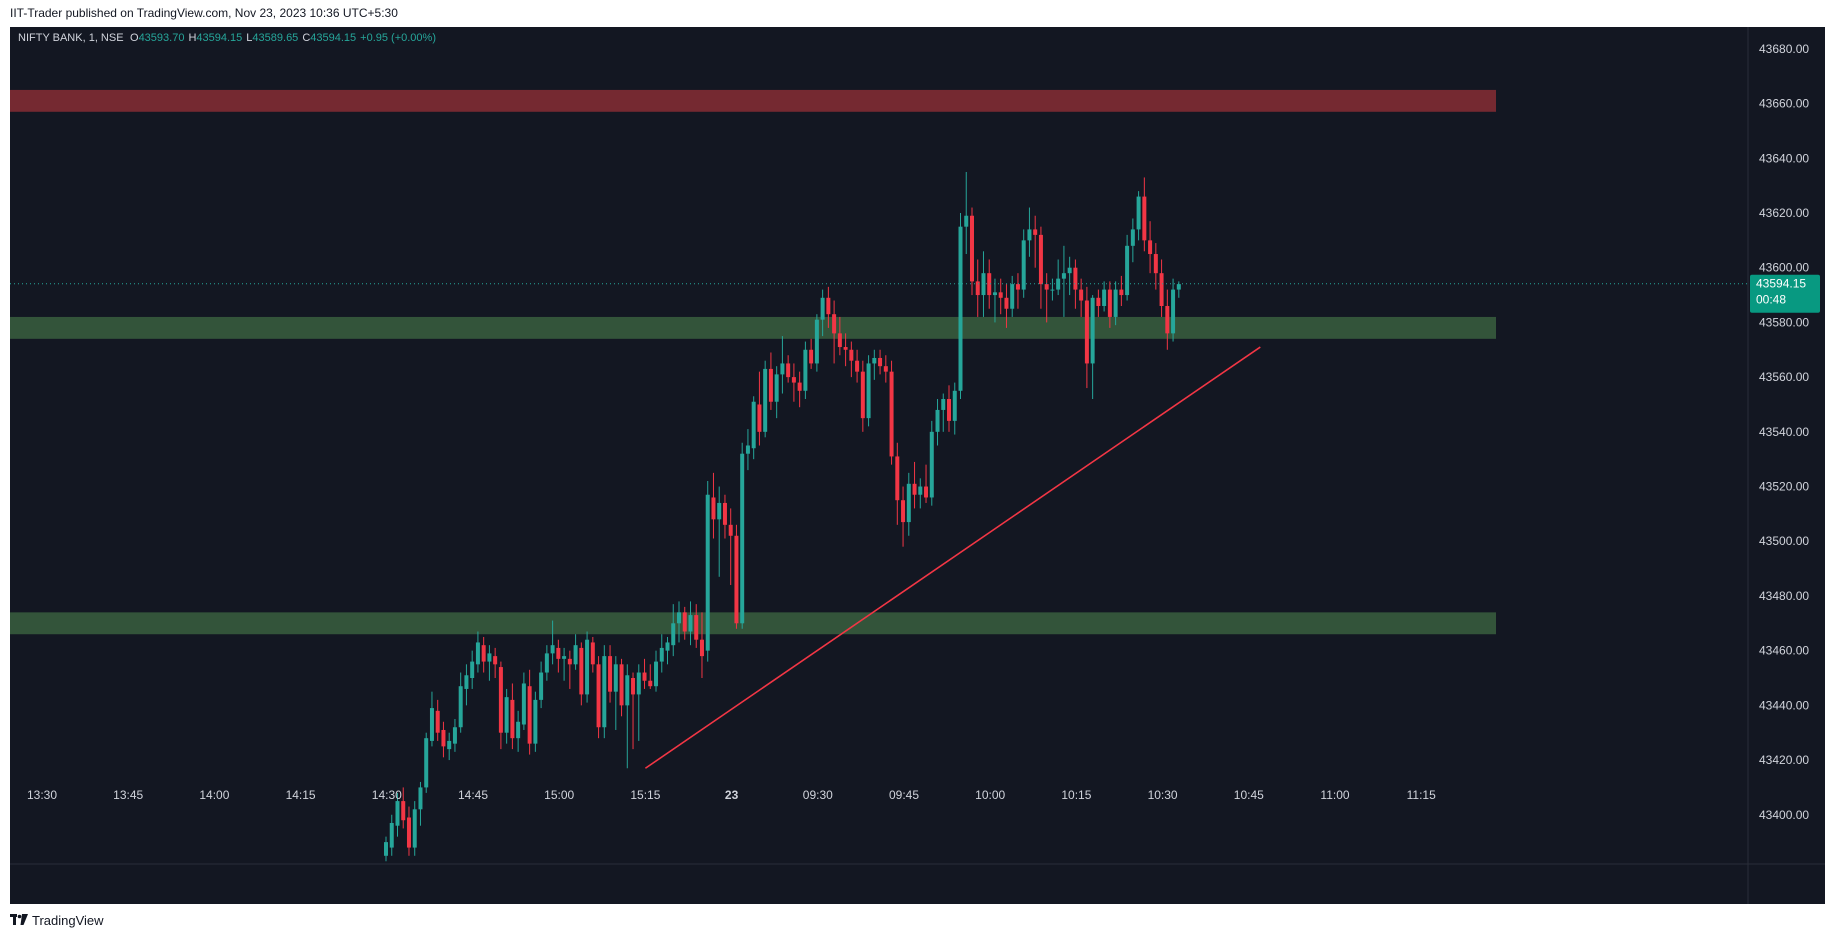 The image size is (1835, 939). Describe the element at coordinates (68, 920) in the screenshot. I see `footer-brand: TradingView` at that location.